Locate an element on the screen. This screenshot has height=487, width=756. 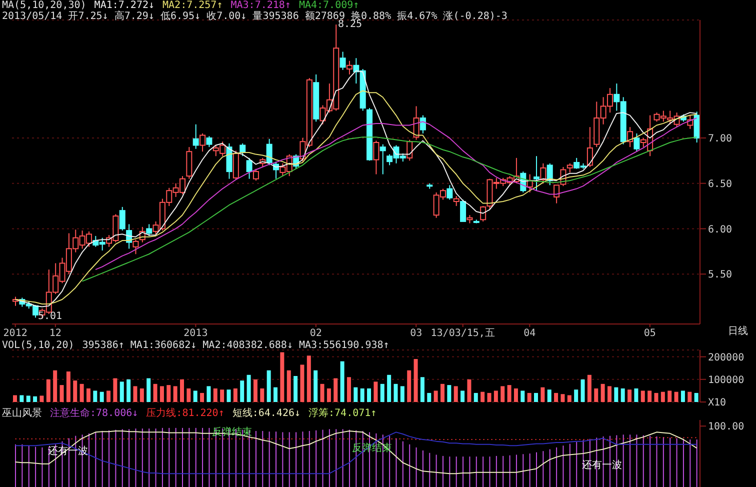
y-tick-label: 6.00 is located at coordinates (720, 230).